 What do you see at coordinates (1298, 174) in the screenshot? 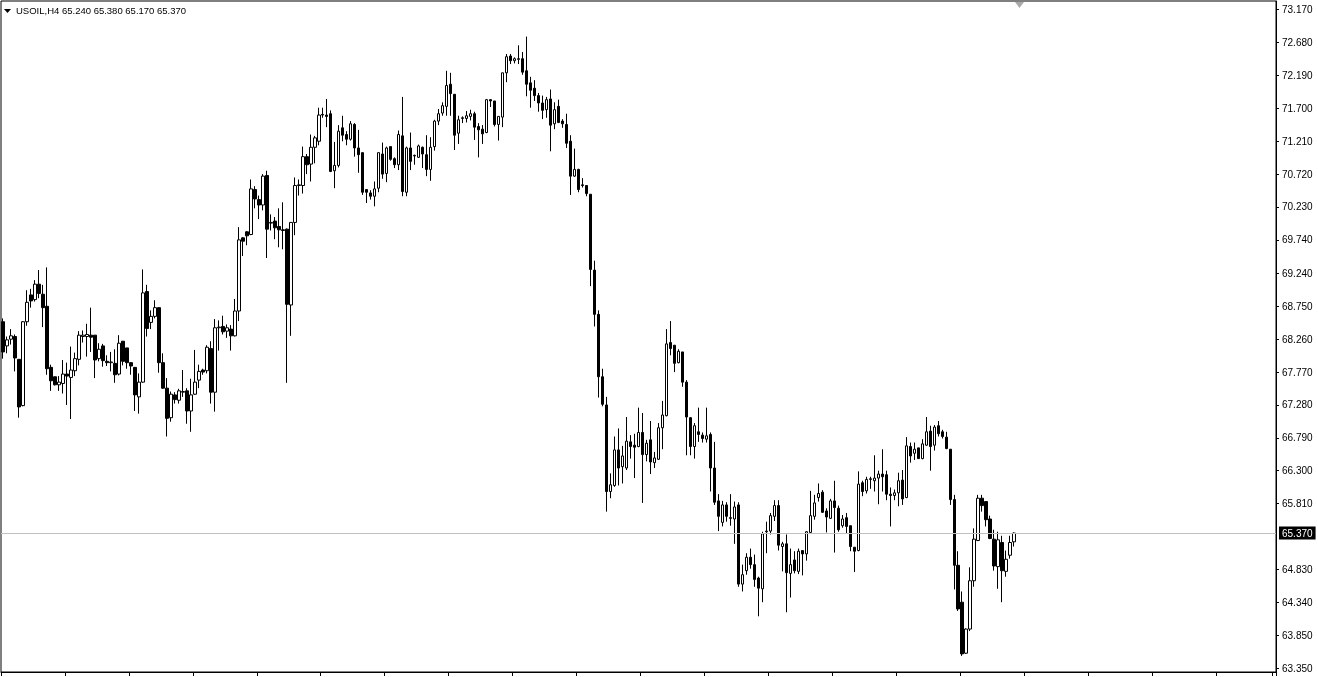
I see `y-tick-label: 70.720` at bounding box center [1298, 174].